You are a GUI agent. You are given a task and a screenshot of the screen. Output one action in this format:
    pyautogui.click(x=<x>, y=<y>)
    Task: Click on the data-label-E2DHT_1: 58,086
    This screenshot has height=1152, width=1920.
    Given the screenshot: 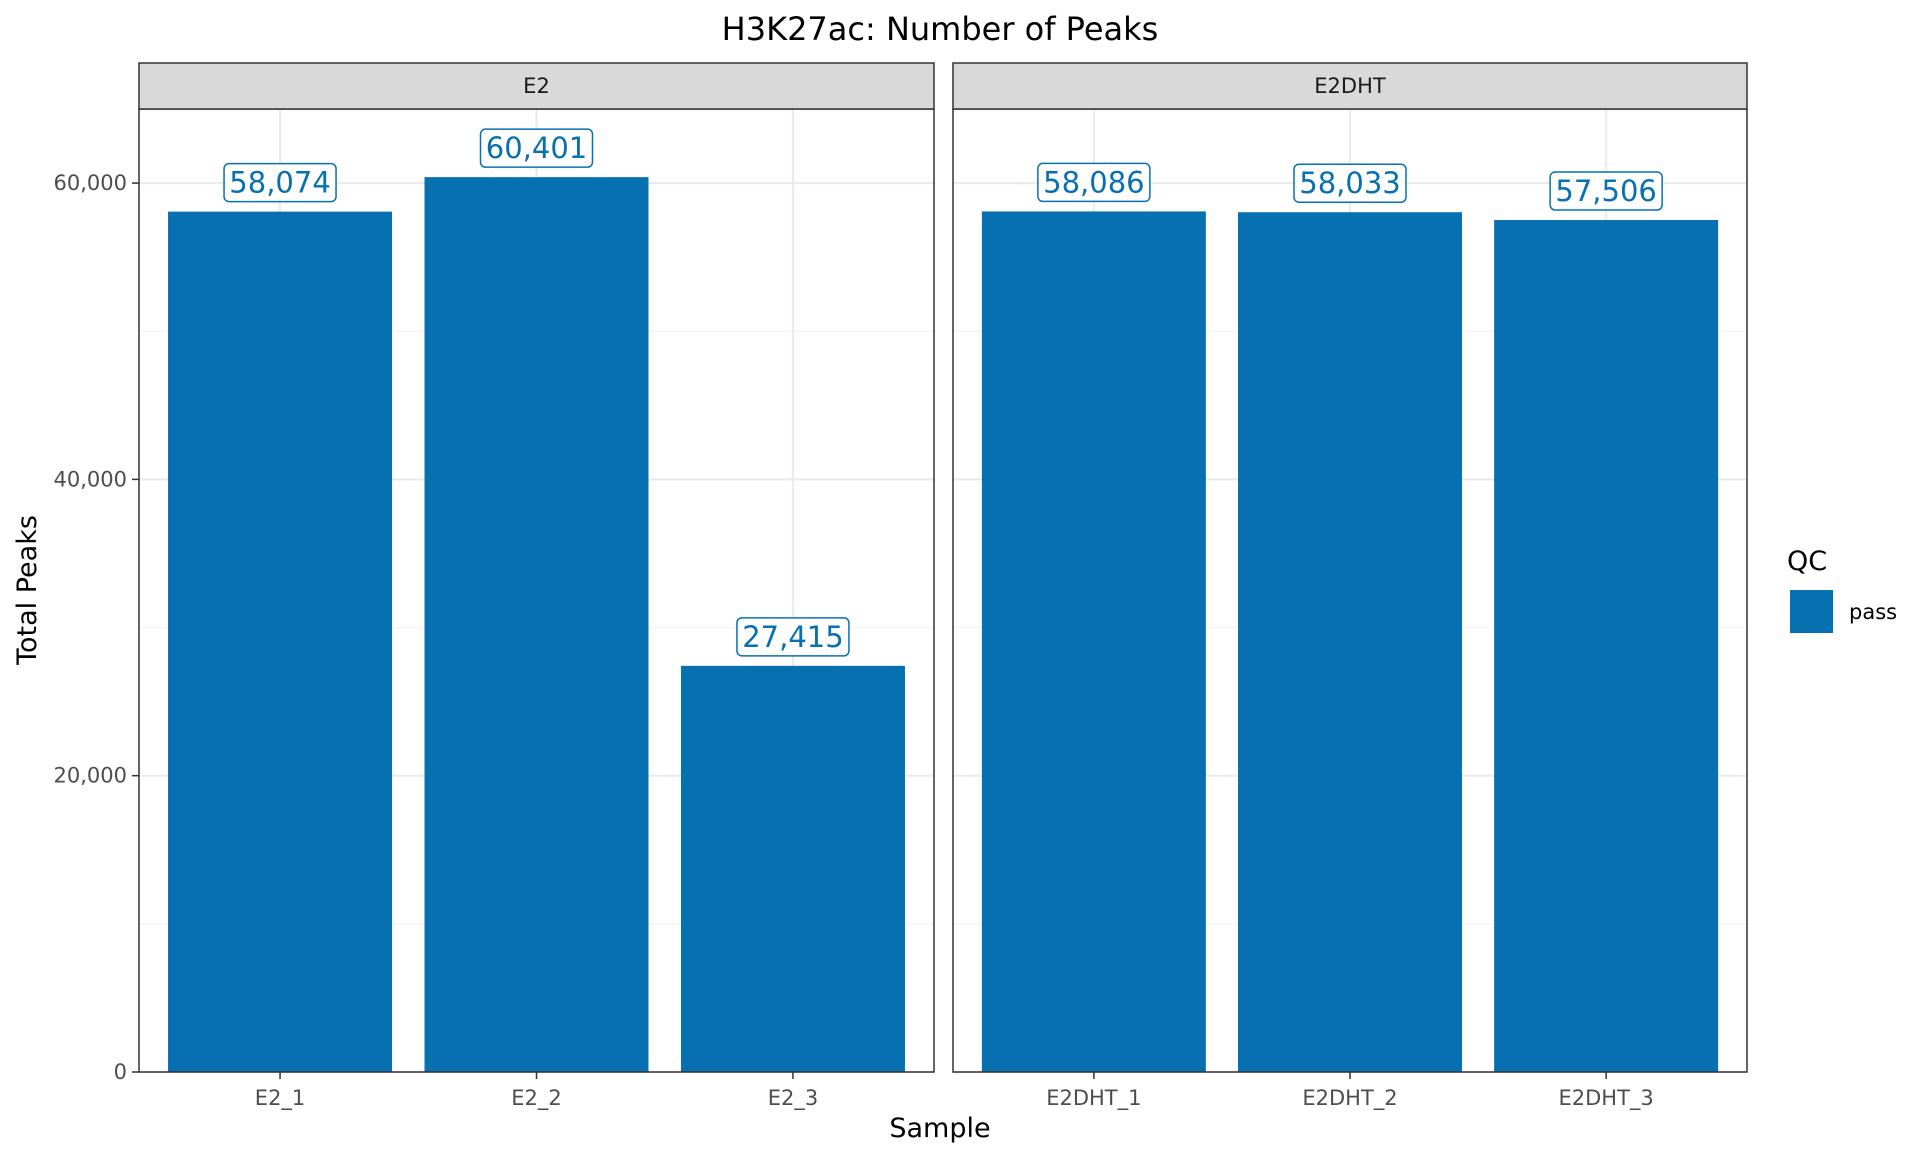 What is the action you would take?
    pyautogui.click(x=1093, y=182)
    